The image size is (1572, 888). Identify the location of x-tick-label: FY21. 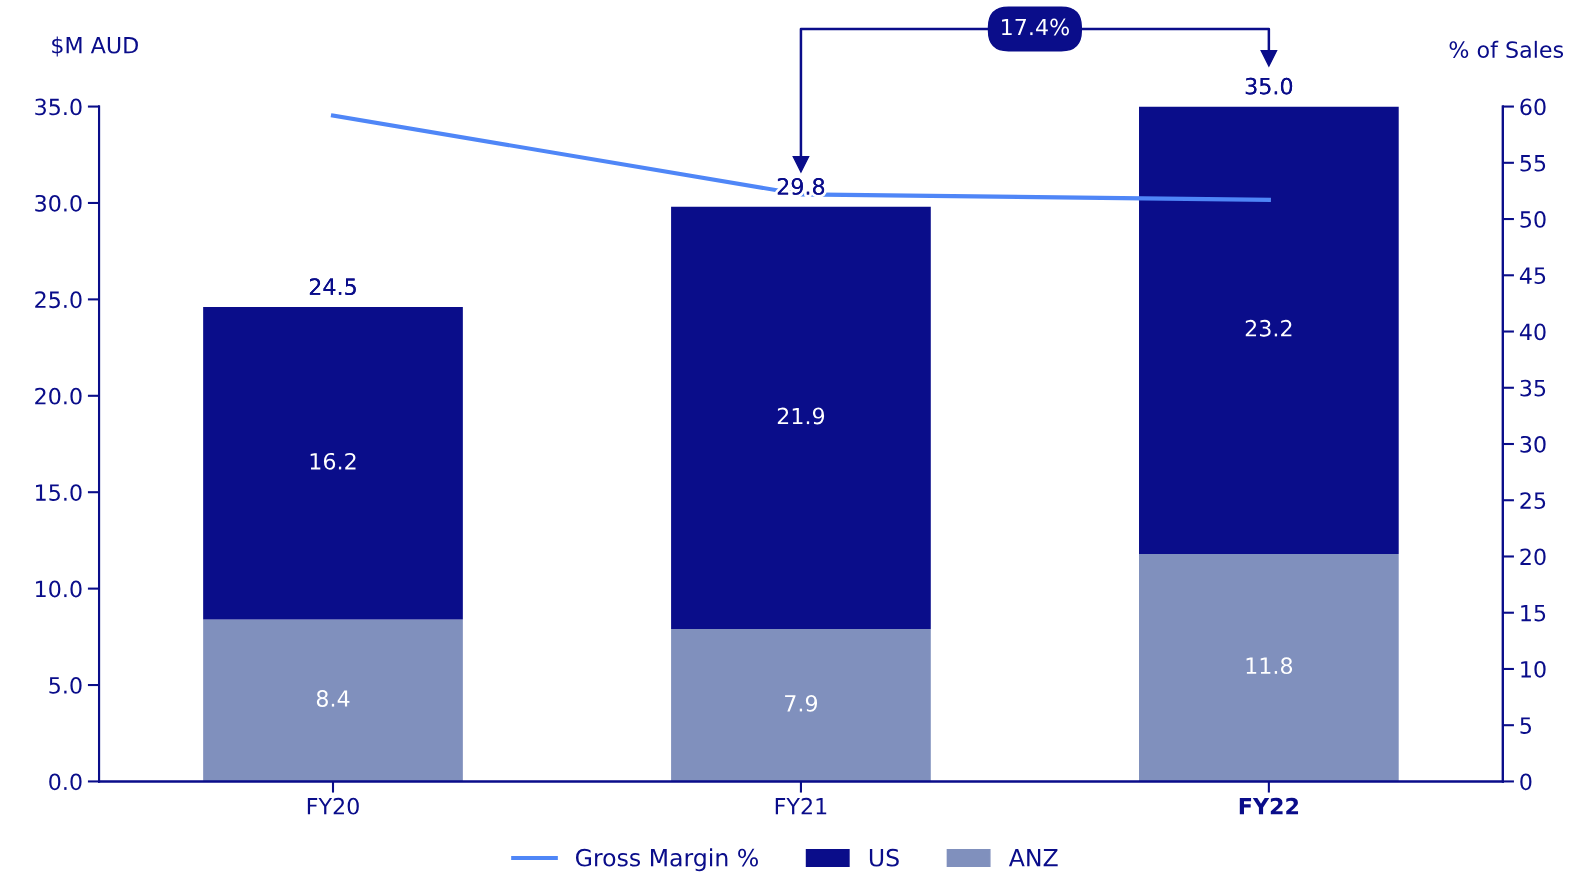
(801, 806).